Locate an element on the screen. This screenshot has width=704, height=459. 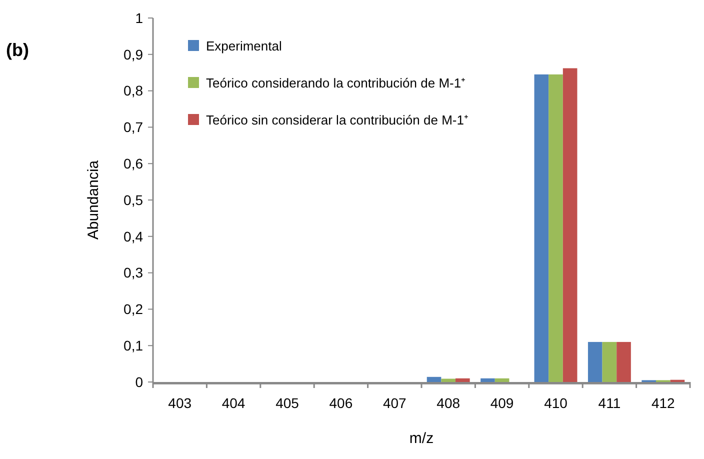
x-axis-title: m/z is located at coordinates (421, 438).